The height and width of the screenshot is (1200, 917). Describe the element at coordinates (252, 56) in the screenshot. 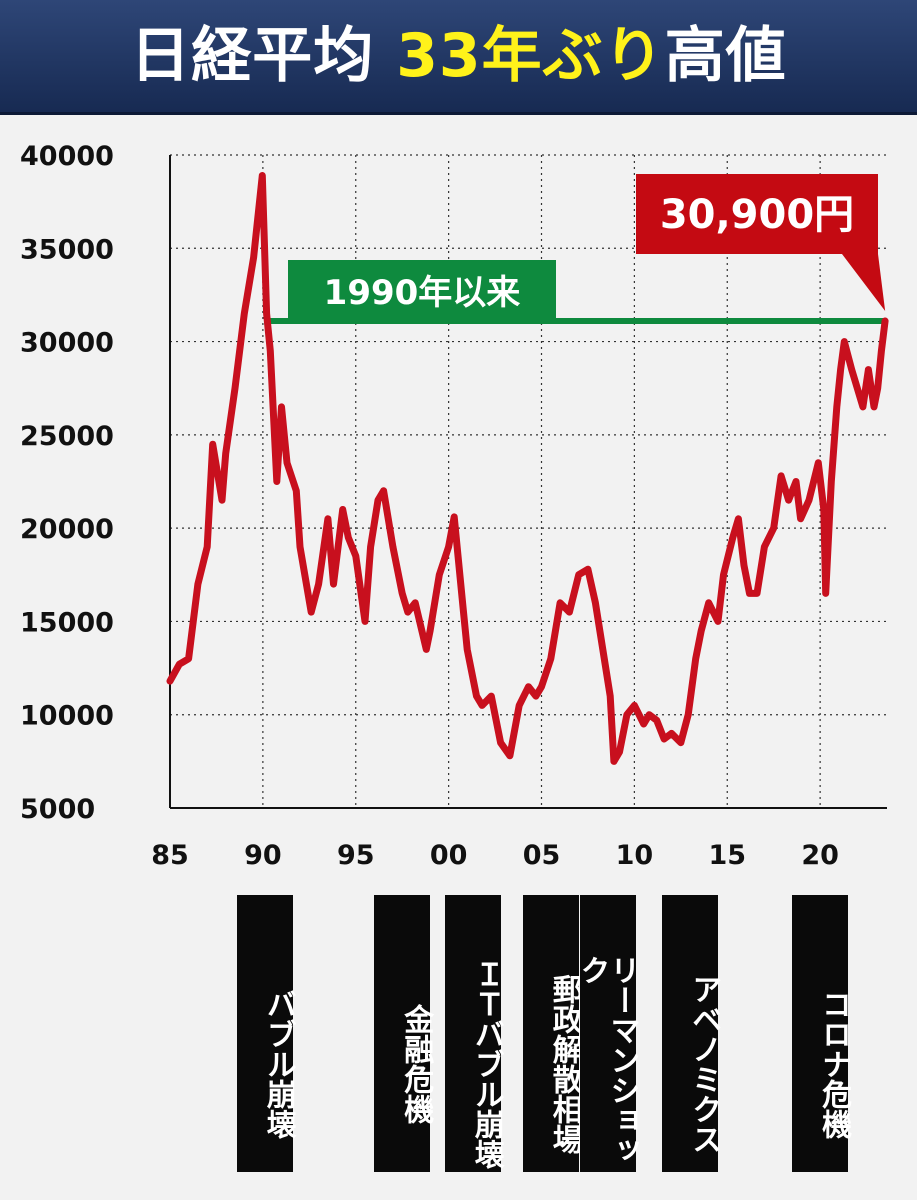

I see `title-text: 日経平均` at that location.